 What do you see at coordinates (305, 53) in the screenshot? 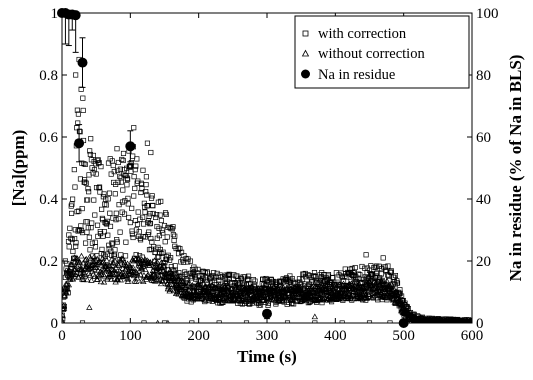
I see `legend-marker-without-correction` at bounding box center [305, 53].